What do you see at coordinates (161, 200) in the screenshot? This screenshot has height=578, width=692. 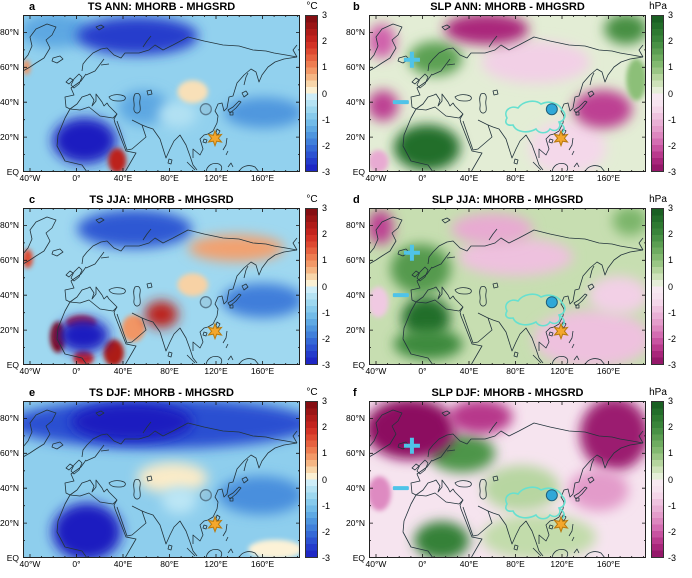 I see `panel-title: TS JJA: MHORB - MHGSRD` at bounding box center [161, 200].